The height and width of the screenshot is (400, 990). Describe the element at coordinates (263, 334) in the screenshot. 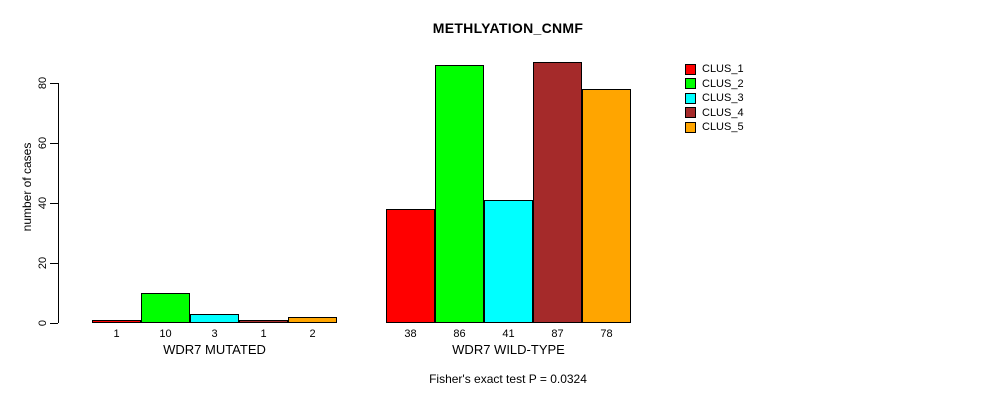

I see `bar-value-label-clus-4-wdr7-mutated: 1` at that location.